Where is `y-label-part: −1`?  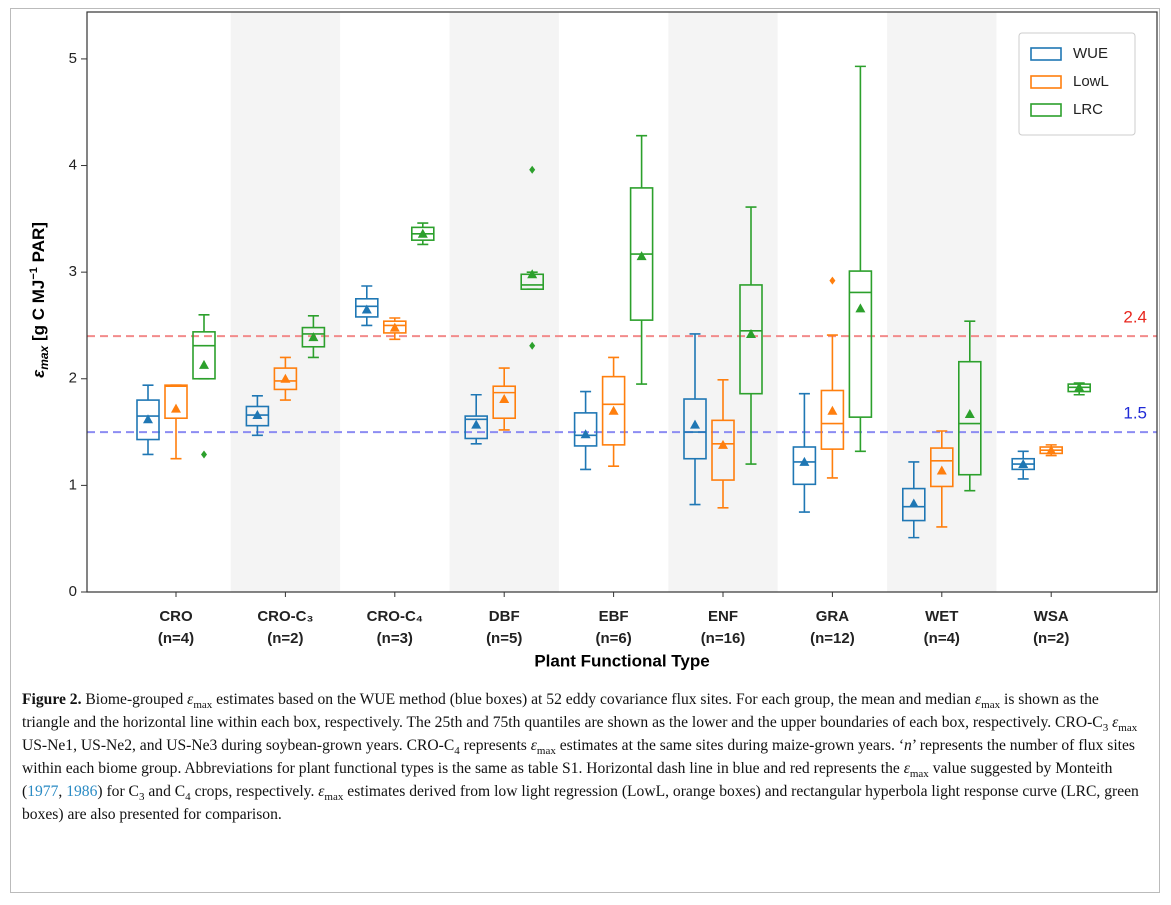
y-label-part: −1 is located at coordinates (34, 273).